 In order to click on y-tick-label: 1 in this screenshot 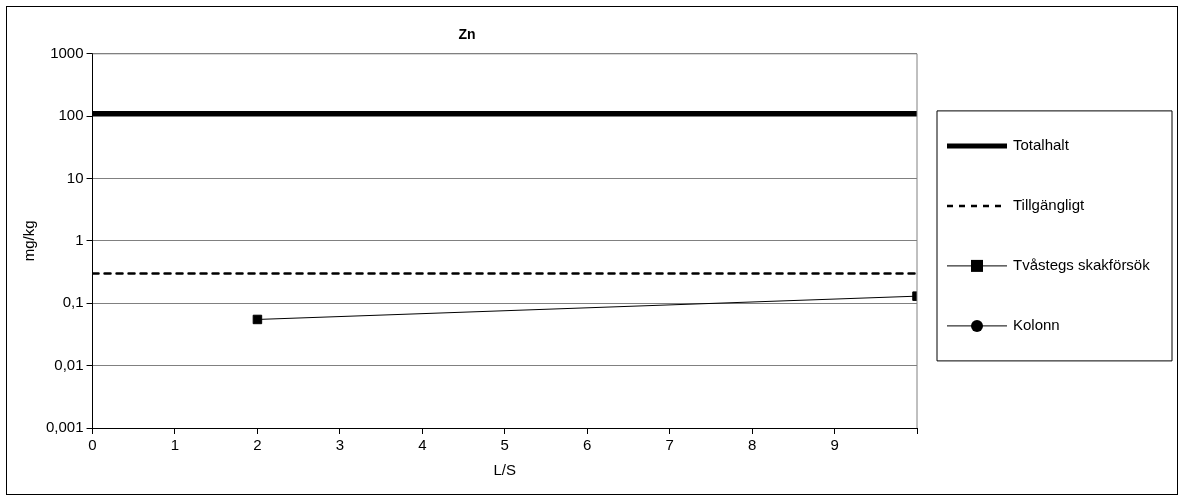, I will do `click(79, 240)`.